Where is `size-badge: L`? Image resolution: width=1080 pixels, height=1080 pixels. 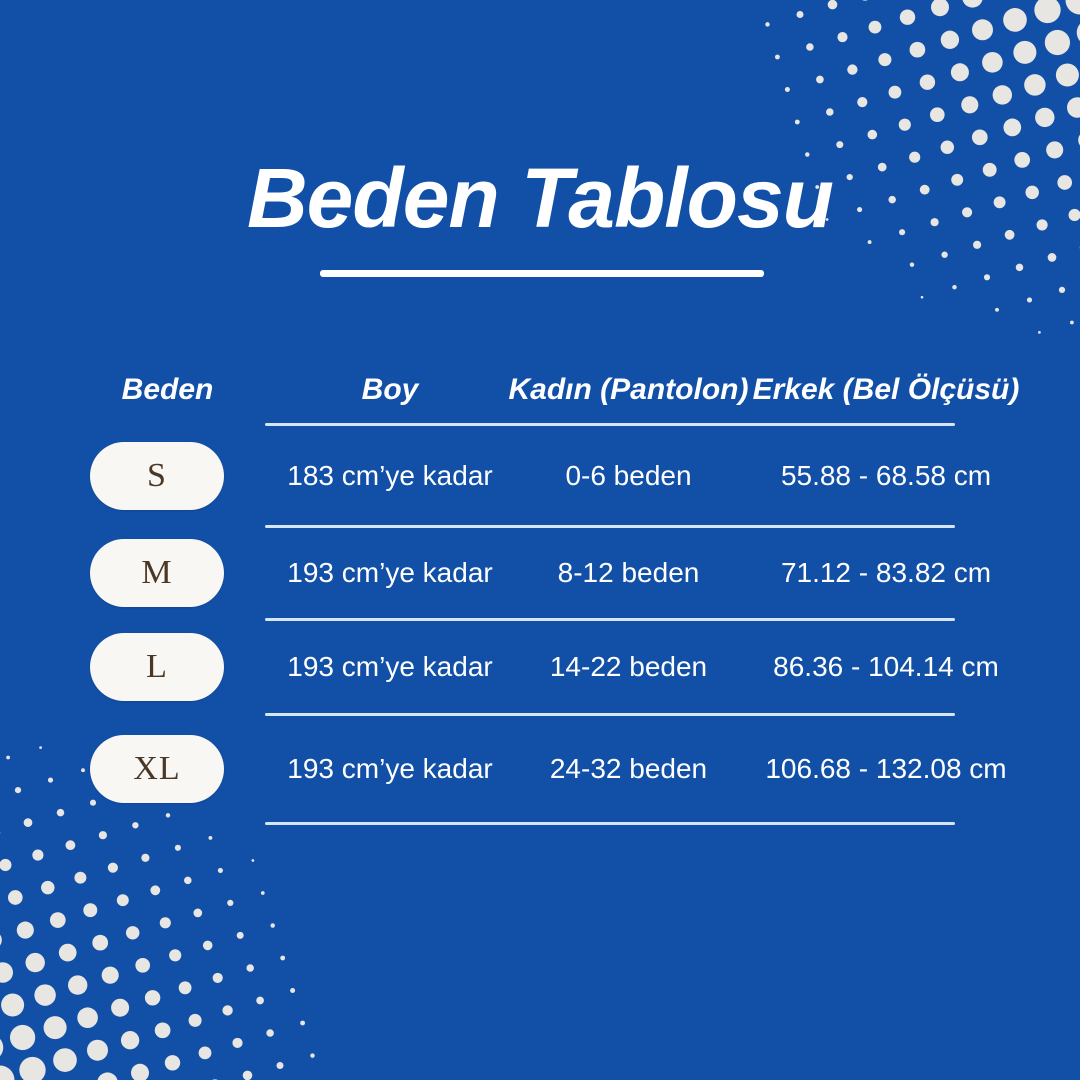
size-badge: L is located at coordinates (157, 667).